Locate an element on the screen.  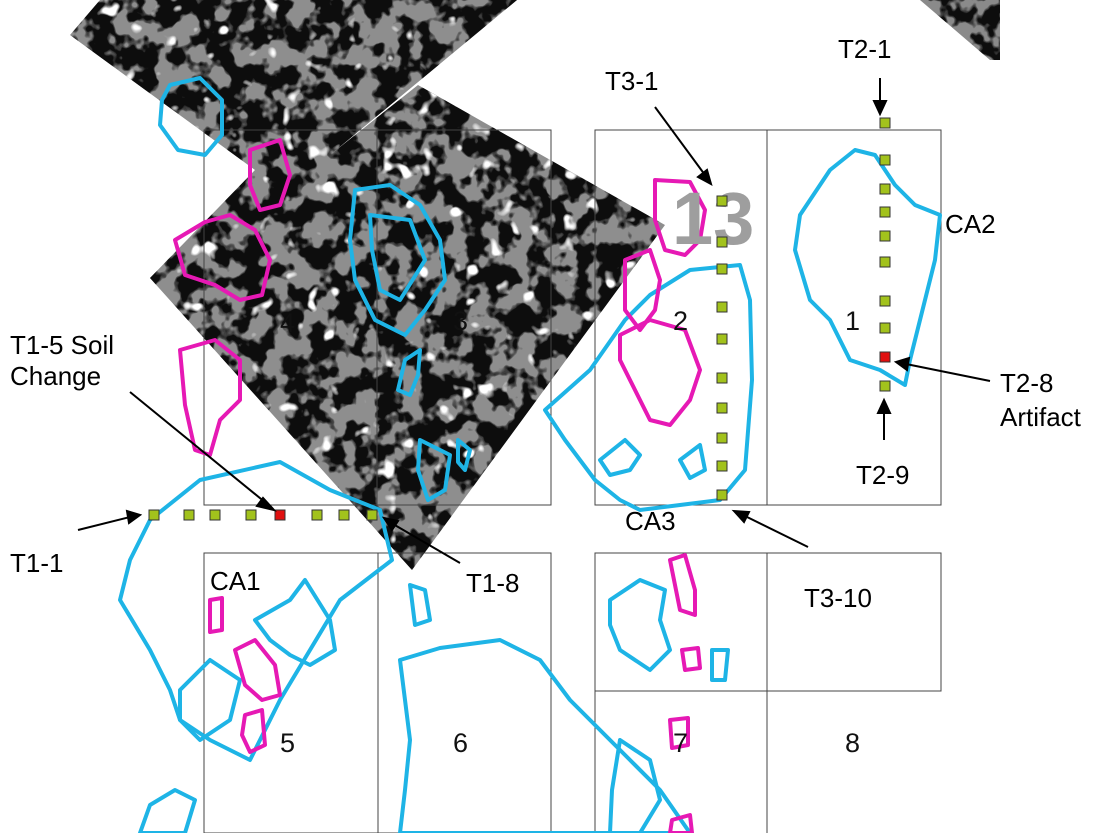
block-number: 5 is located at coordinates (287, 743).